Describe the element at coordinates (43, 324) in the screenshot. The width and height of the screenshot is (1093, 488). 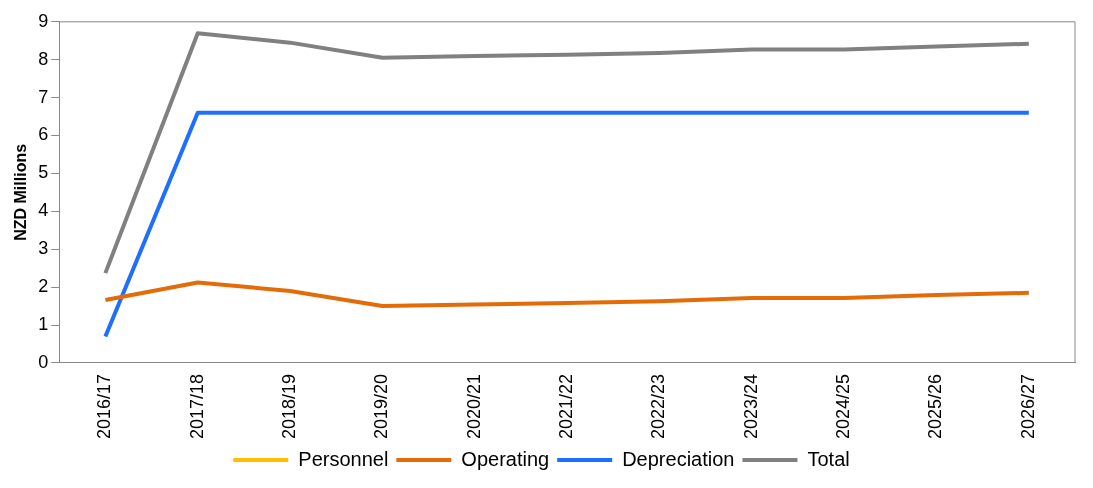
I see `y-tick-label: 1` at that location.